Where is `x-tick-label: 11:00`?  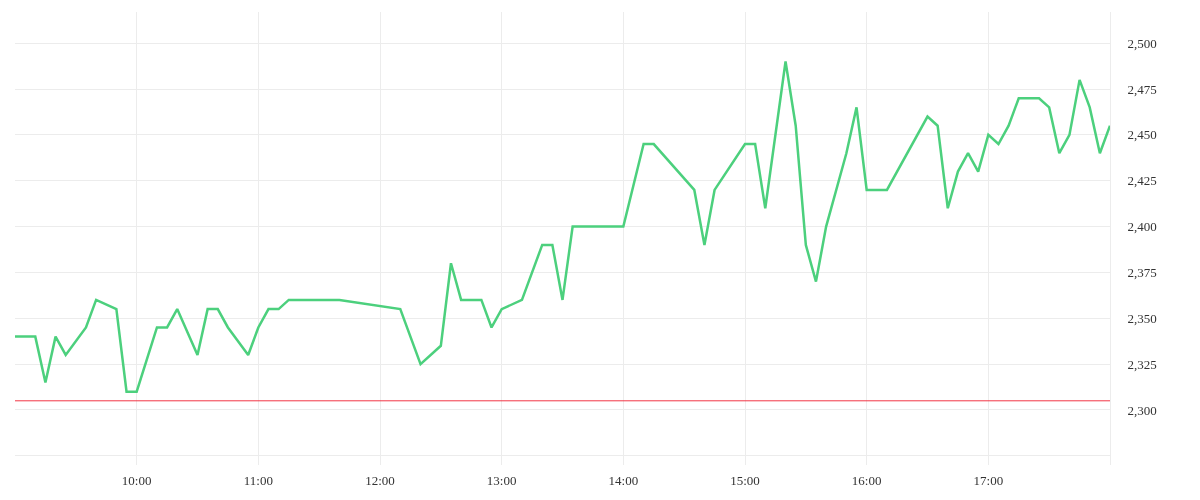
x-tick-label: 11:00 is located at coordinates (258, 480).